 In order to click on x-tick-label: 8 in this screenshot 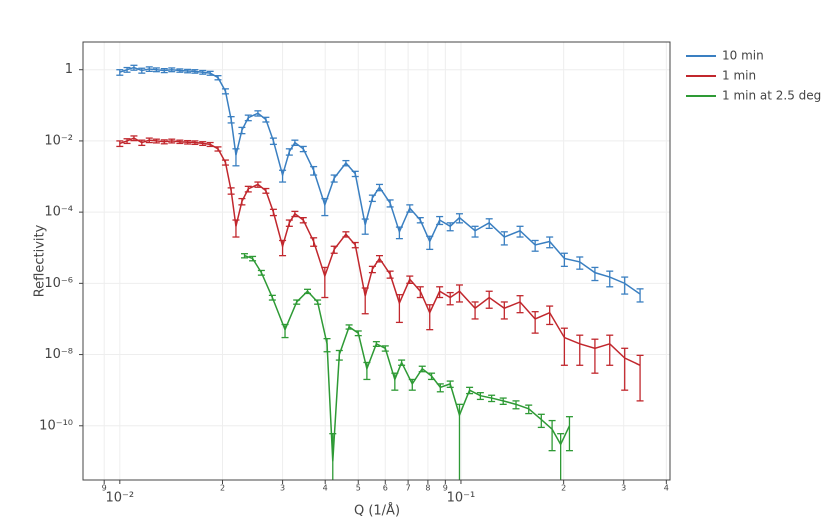, I will do `click(427, 488)`.